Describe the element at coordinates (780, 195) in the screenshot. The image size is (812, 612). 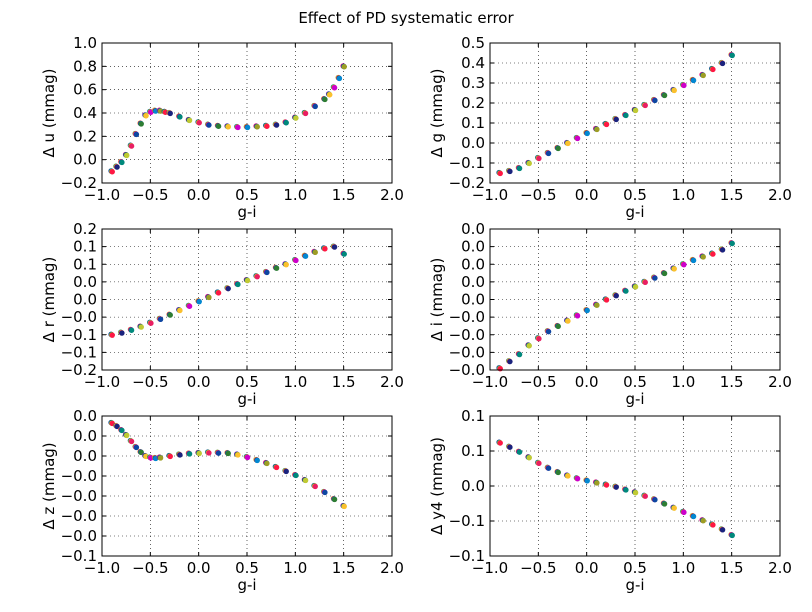
I see `x-tick-label: 2.0` at that location.